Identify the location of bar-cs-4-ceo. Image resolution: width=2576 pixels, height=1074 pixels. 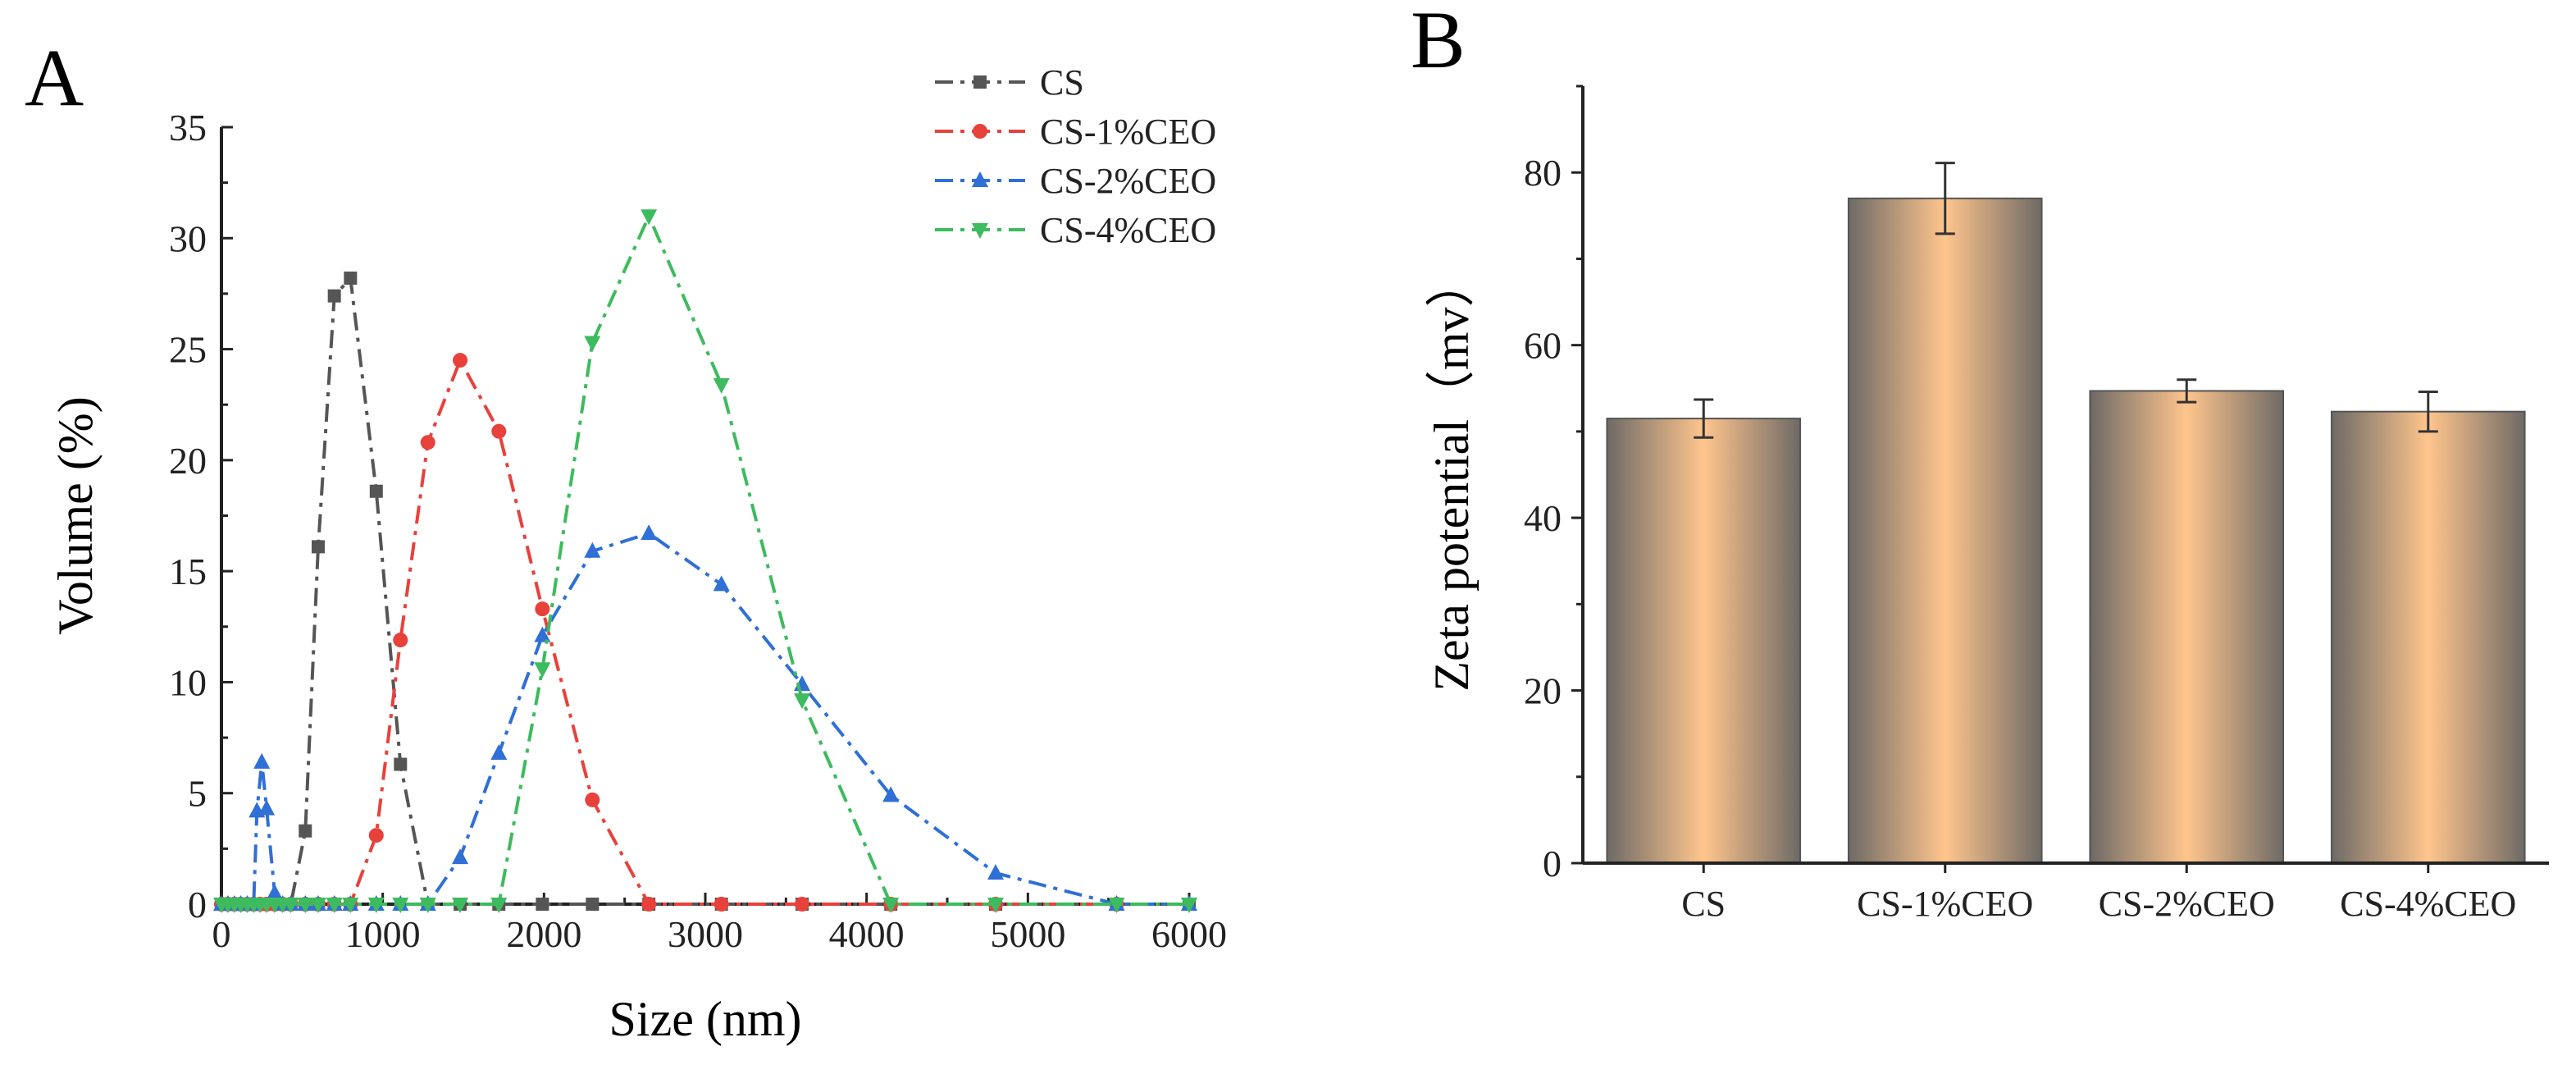
(2428, 637).